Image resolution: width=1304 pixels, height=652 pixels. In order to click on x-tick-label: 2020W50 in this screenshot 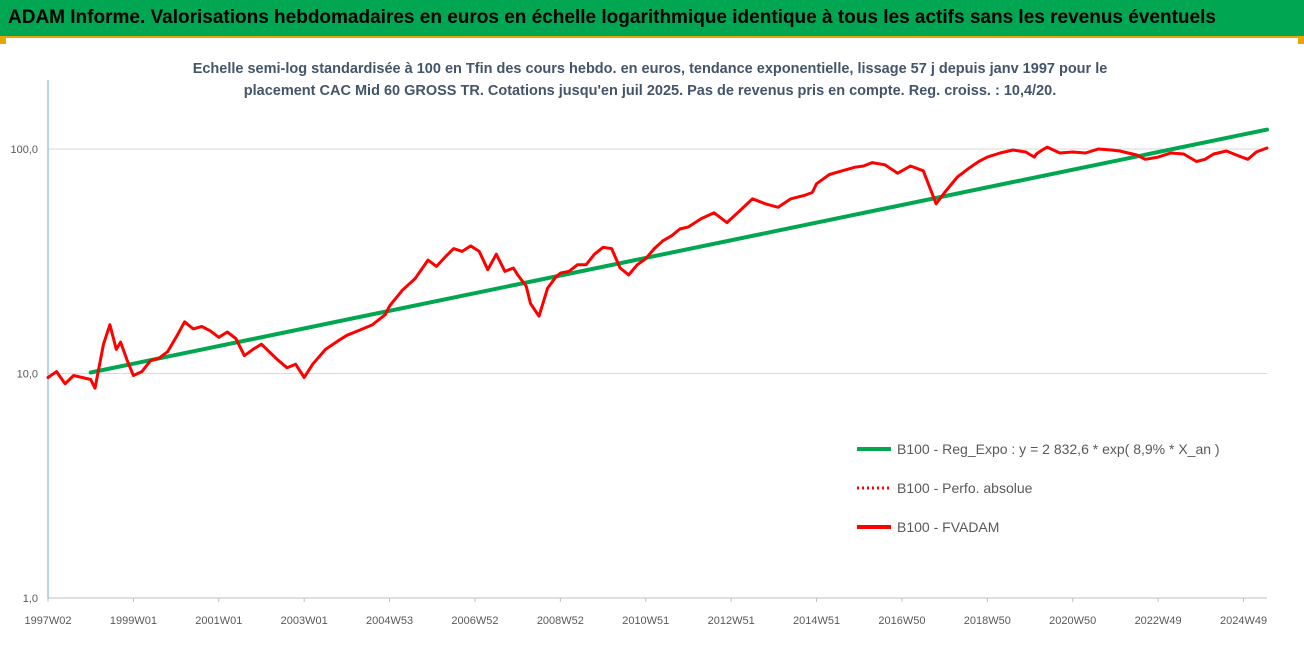, I will do `click(1072, 621)`.